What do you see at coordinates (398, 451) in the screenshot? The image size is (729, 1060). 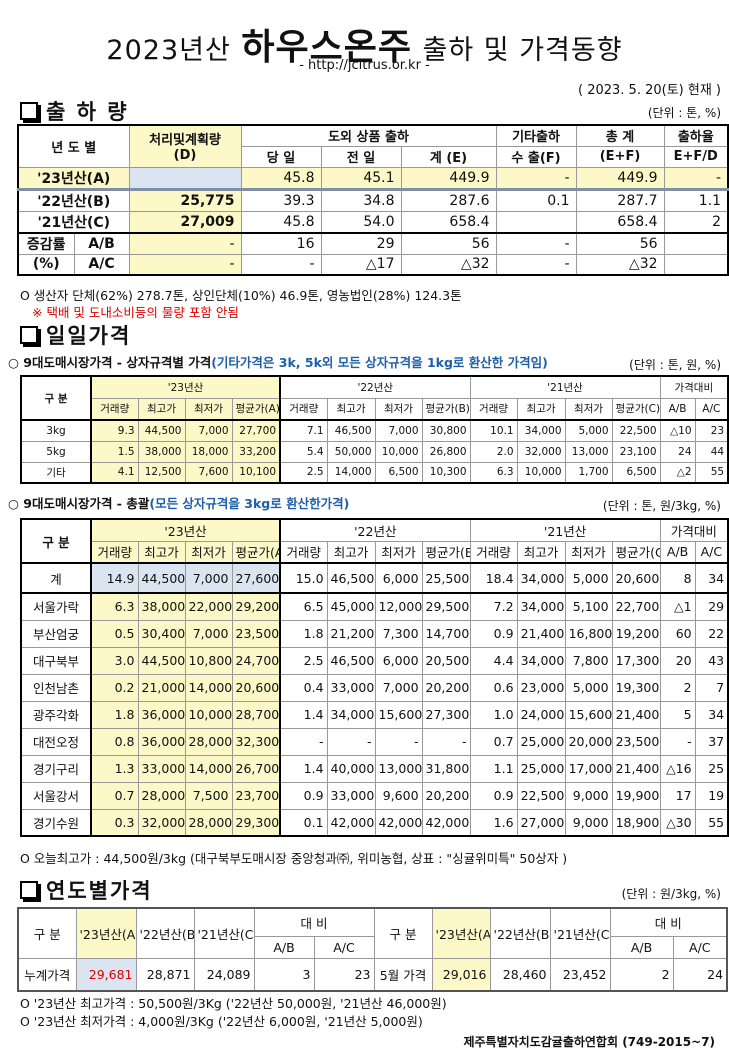 I see `price-cell: 10,000` at bounding box center [398, 451].